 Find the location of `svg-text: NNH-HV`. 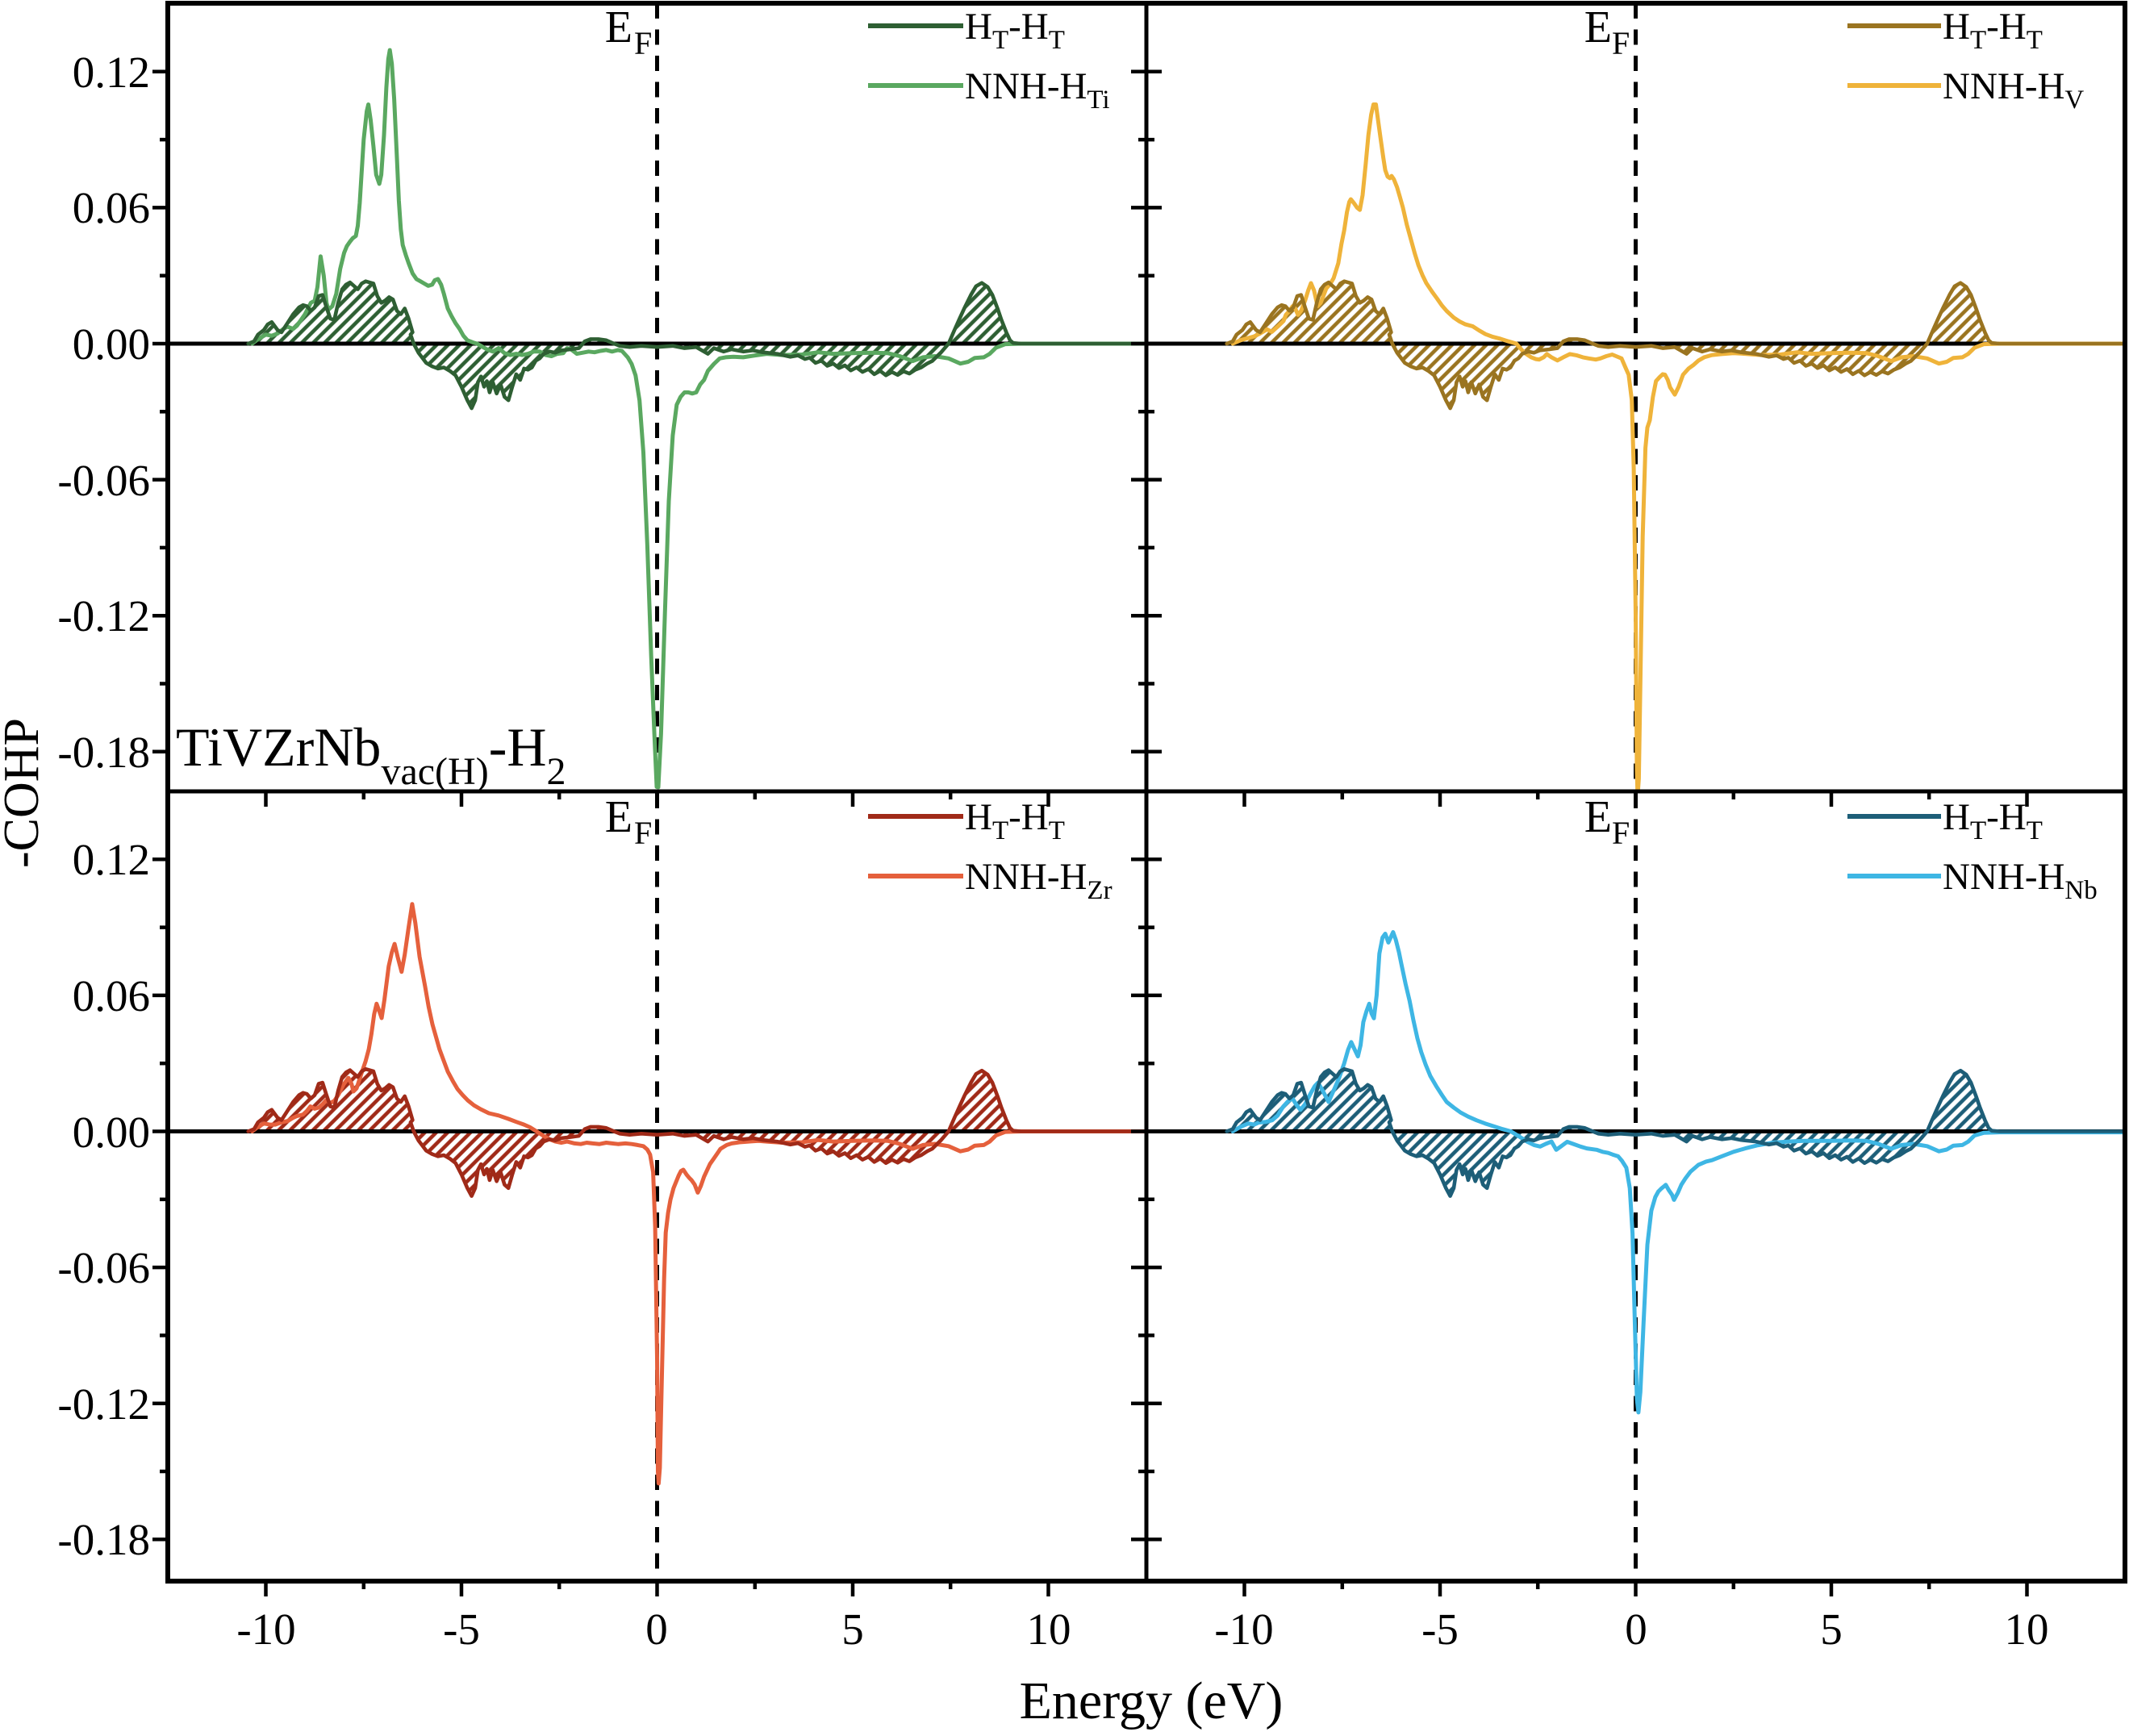

svg-text: NNH-HV is located at coordinates (2014, 90).